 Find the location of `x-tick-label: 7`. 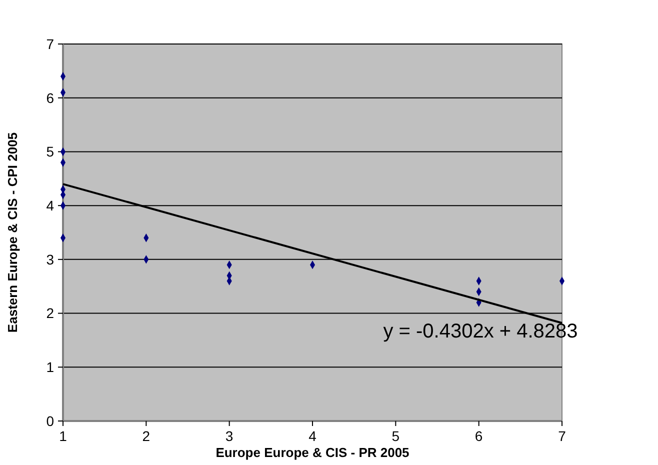

x-tick-label: 7 is located at coordinates (562, 436).